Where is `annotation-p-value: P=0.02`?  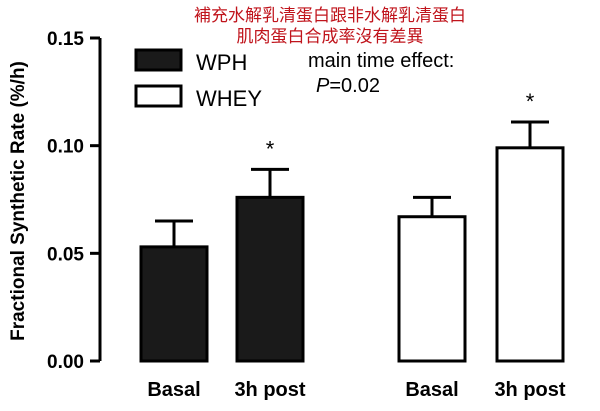 annotation-p-value: P=0.02 is located at coordinates (348, 86).